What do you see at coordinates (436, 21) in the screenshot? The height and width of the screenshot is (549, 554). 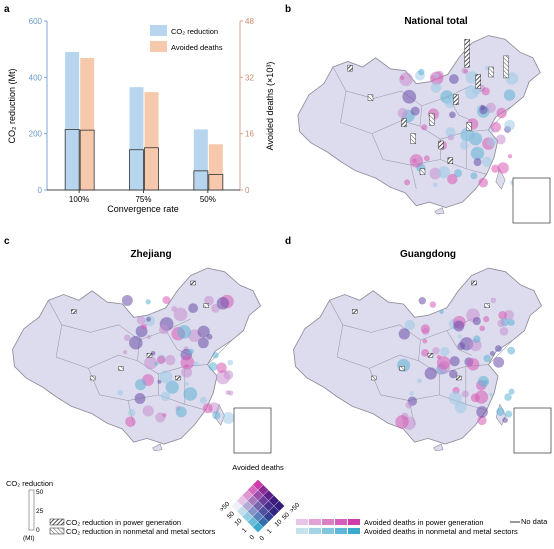 I see `panel-b-title: National total` at bounding box center [436, 21].